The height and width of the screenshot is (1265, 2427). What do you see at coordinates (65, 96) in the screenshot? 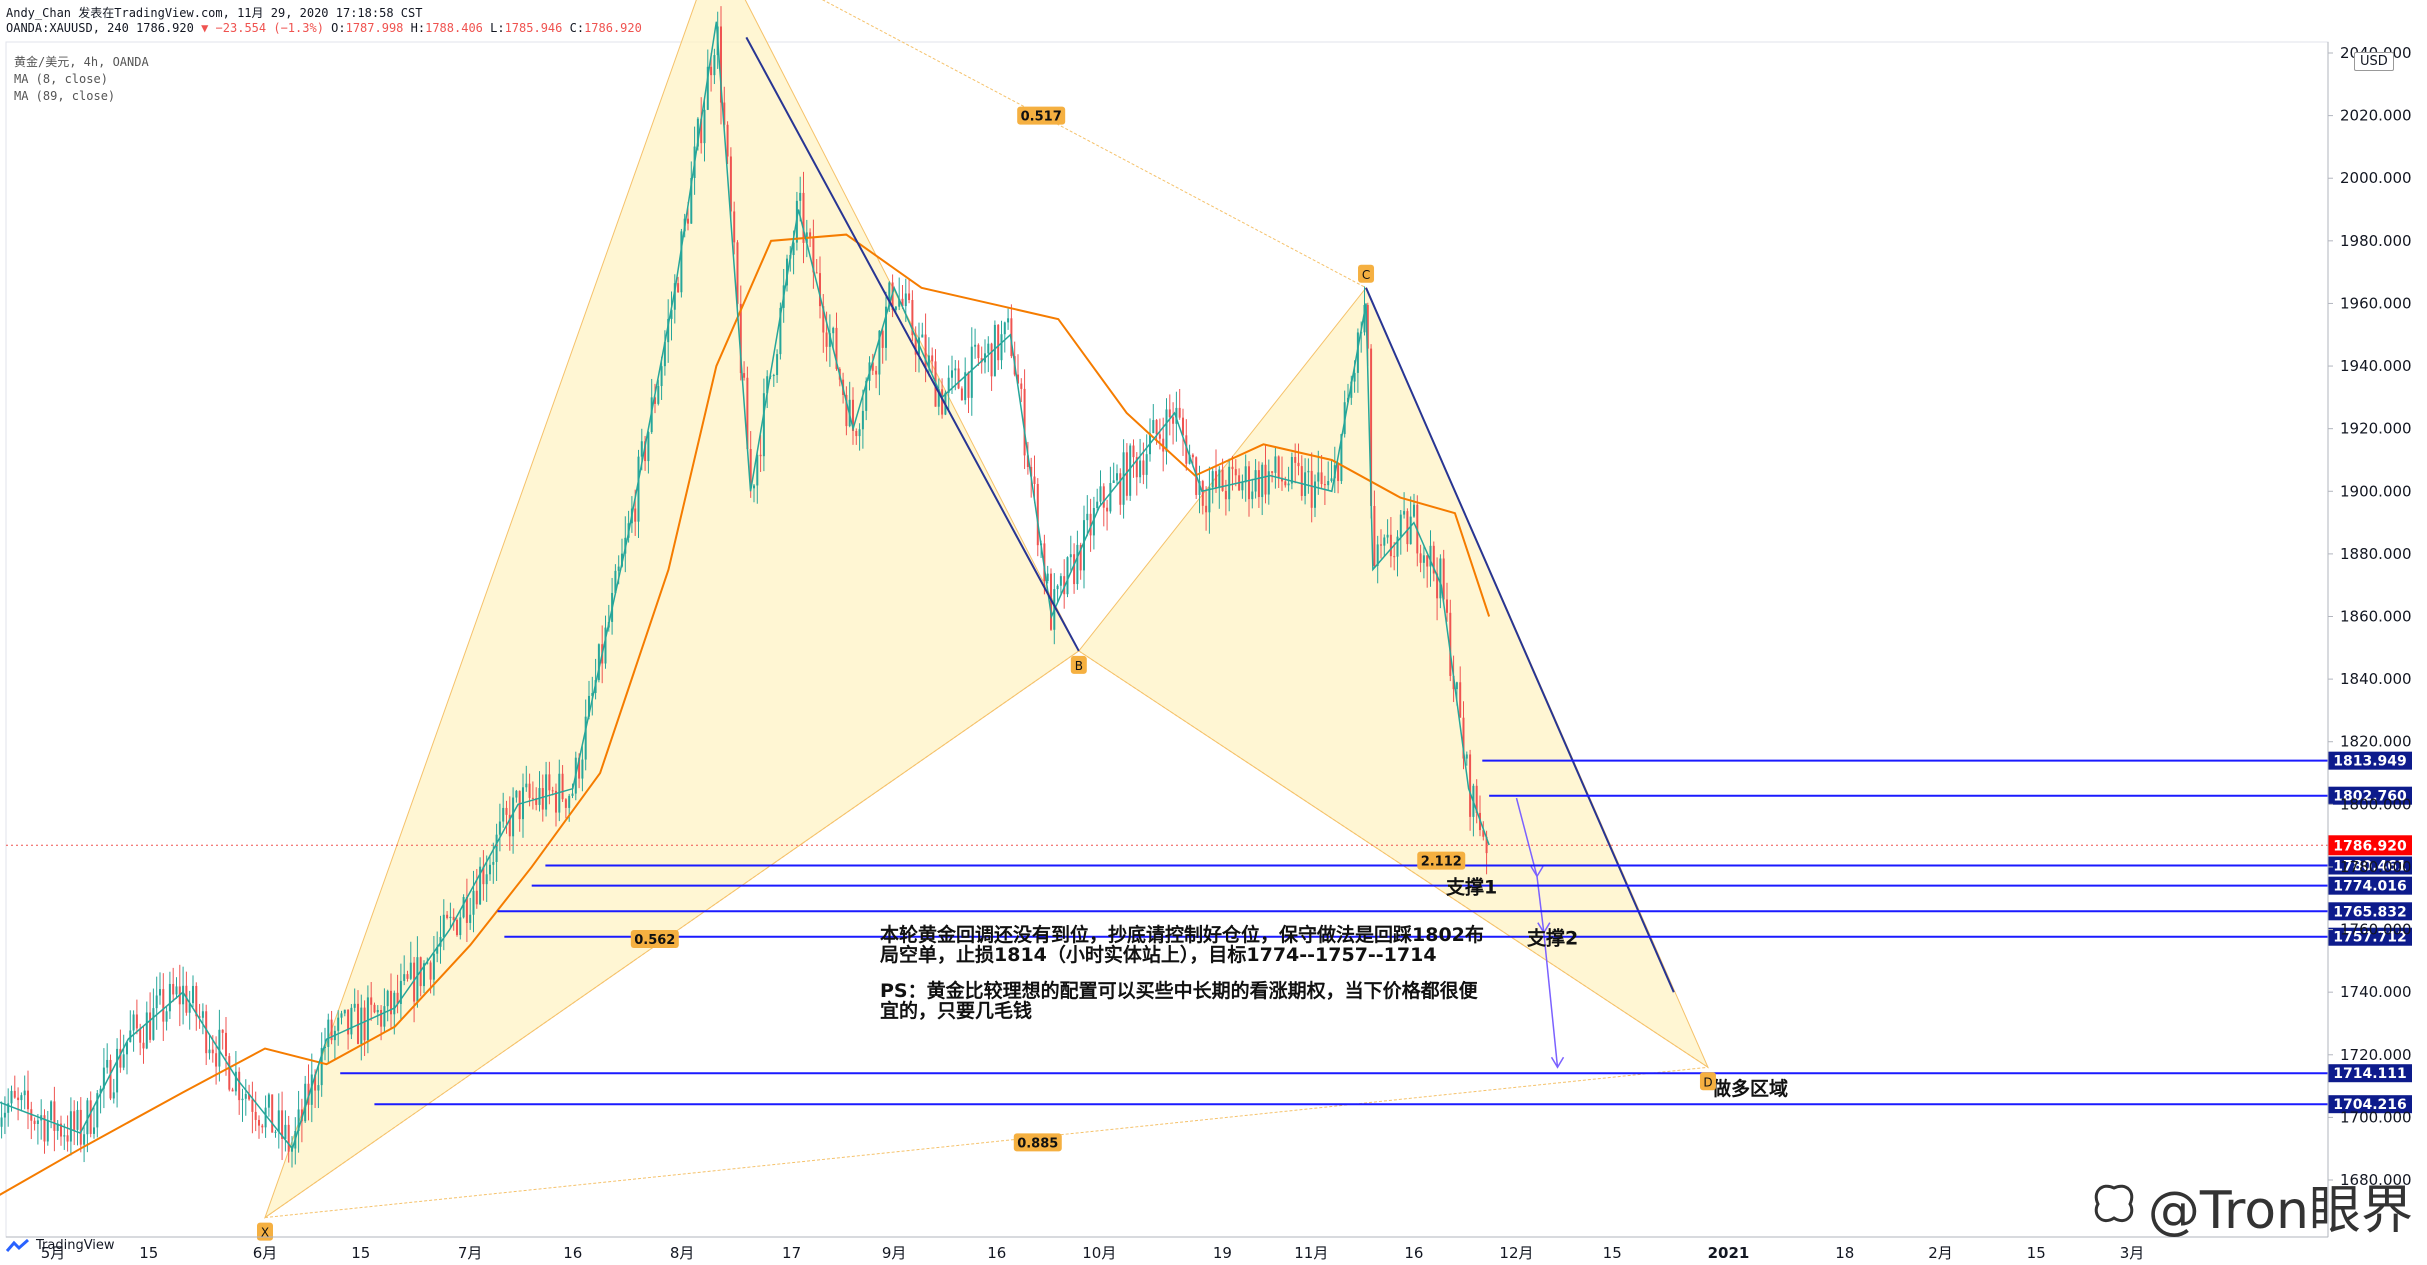
I see `legend-ma89: MA (89, close)` at bounding box center [65, 96].